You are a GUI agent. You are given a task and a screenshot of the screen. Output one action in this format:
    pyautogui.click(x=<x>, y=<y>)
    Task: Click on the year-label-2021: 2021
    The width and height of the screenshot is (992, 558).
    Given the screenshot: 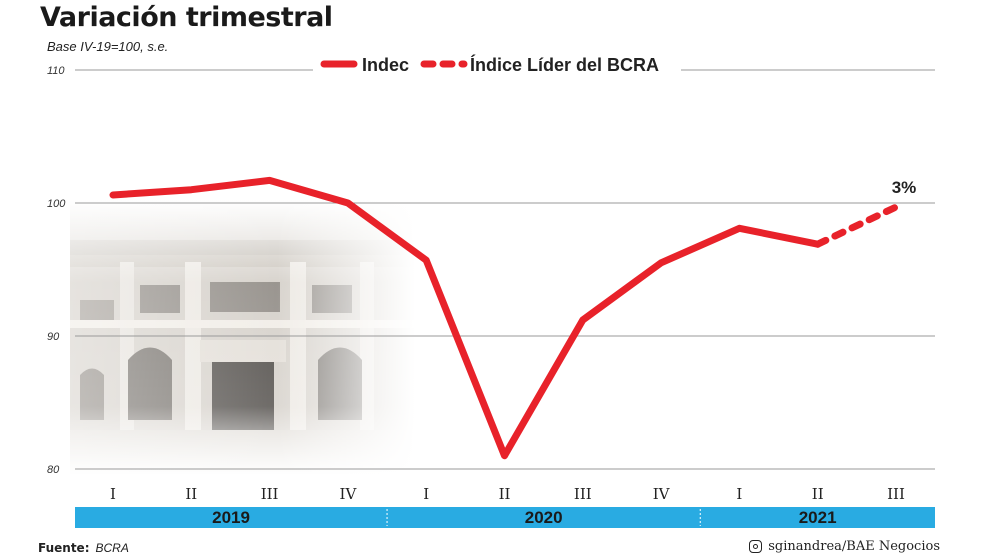 What is the action you would take?
    pyautogui.click(x=818, y=517)
    